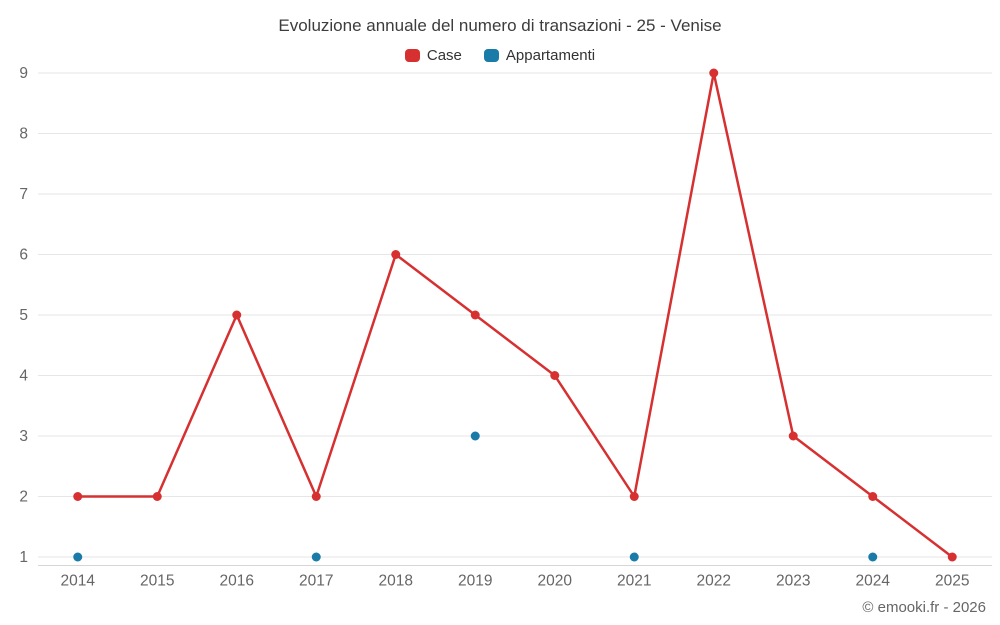 This screenshot has width=1000, height=625. I want to click on y-axis-label: 4, so click(23, 376).